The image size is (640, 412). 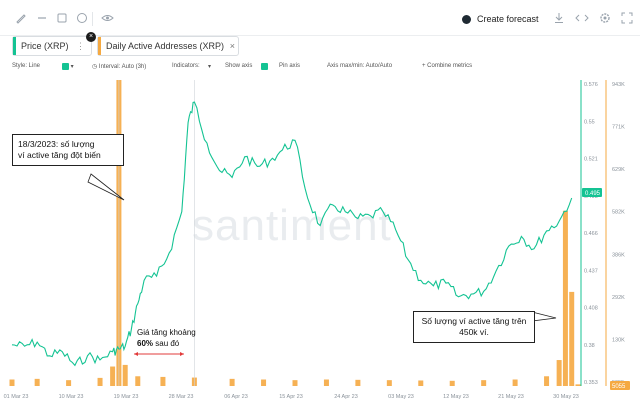 I want to click on interval-label: Interval: Auto (3h), so click(x=122, y=67).